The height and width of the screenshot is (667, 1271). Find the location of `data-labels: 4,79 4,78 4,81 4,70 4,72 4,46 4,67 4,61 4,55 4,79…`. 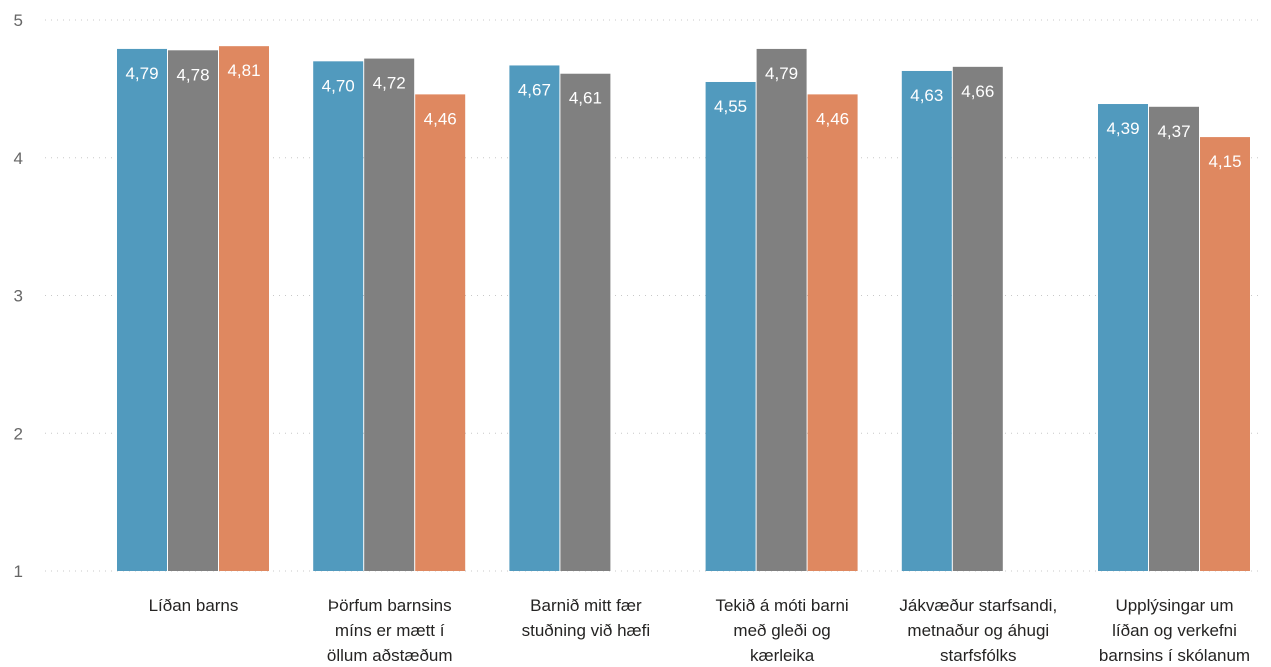

data-labels: 4,79 4,78 4,81 4,70 4,72 4,46 4,67 4,61 4,55 4,79… is located at coordinates (683, 116).